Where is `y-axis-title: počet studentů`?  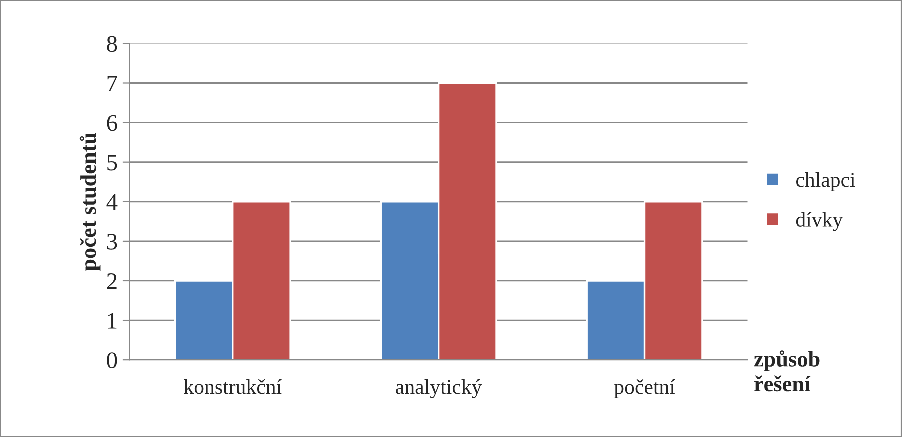 y-axis-title: počet studentů is located at coordinates (90, 202).